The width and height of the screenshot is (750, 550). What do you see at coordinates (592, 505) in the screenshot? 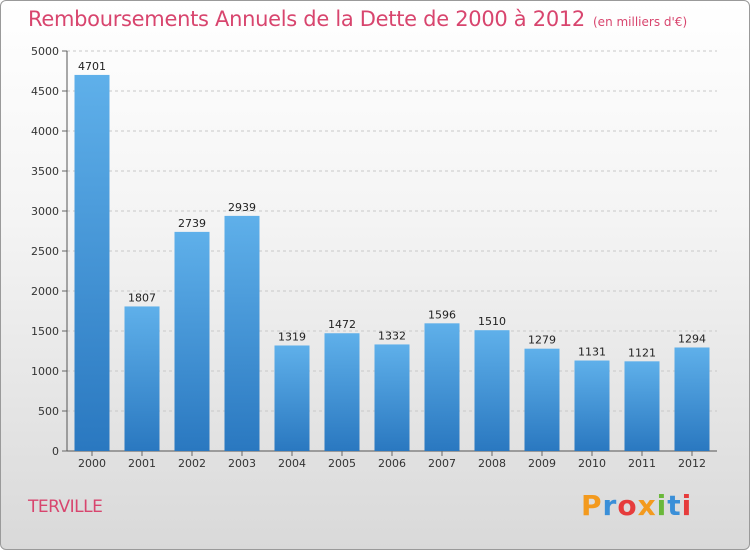
I see `logo-letter: P` at bounding box center [592, 505].